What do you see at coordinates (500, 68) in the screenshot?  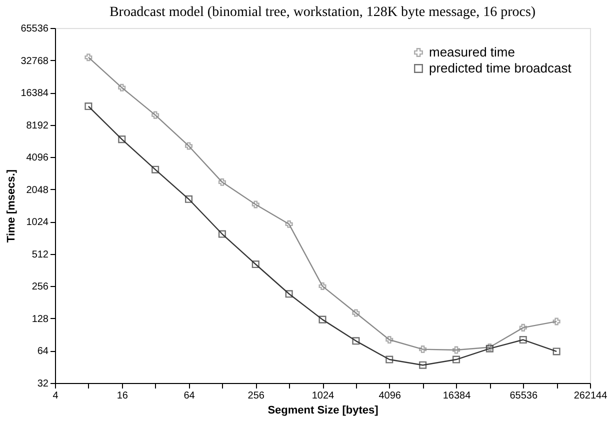 I see `legend-label: predicted time broadcast` at bounding box center [500, 68].